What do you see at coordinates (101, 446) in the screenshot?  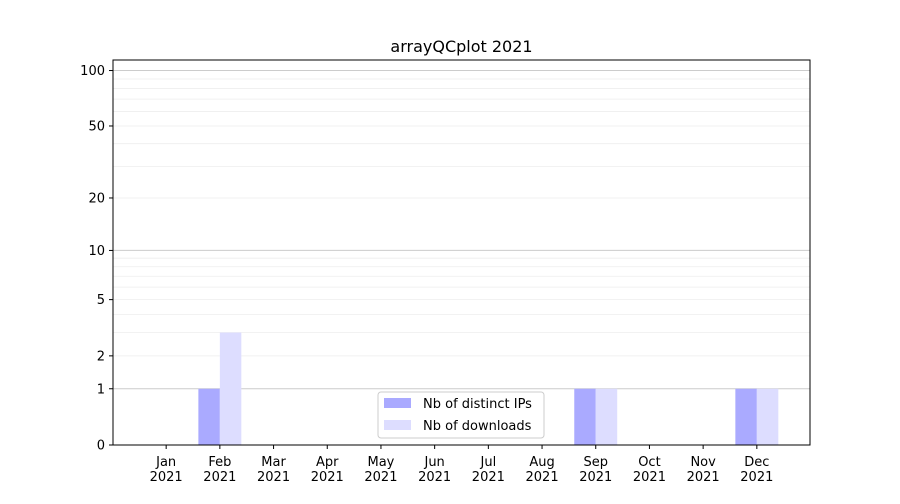 I see `y-tick-label: 0` at bounding box center [101, 446].